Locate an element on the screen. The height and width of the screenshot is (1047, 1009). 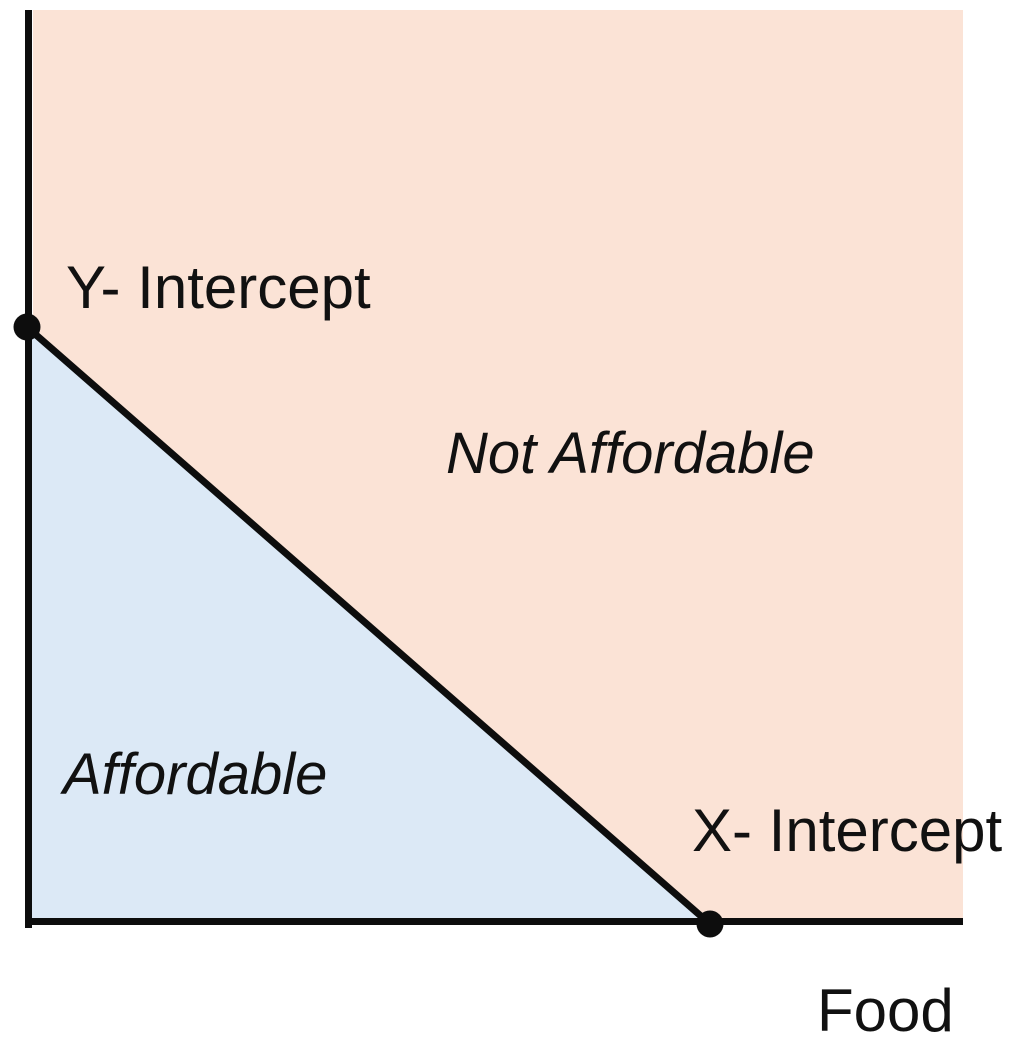
x-intercept-label: X- Intercept is located at coordinates (847, 830).